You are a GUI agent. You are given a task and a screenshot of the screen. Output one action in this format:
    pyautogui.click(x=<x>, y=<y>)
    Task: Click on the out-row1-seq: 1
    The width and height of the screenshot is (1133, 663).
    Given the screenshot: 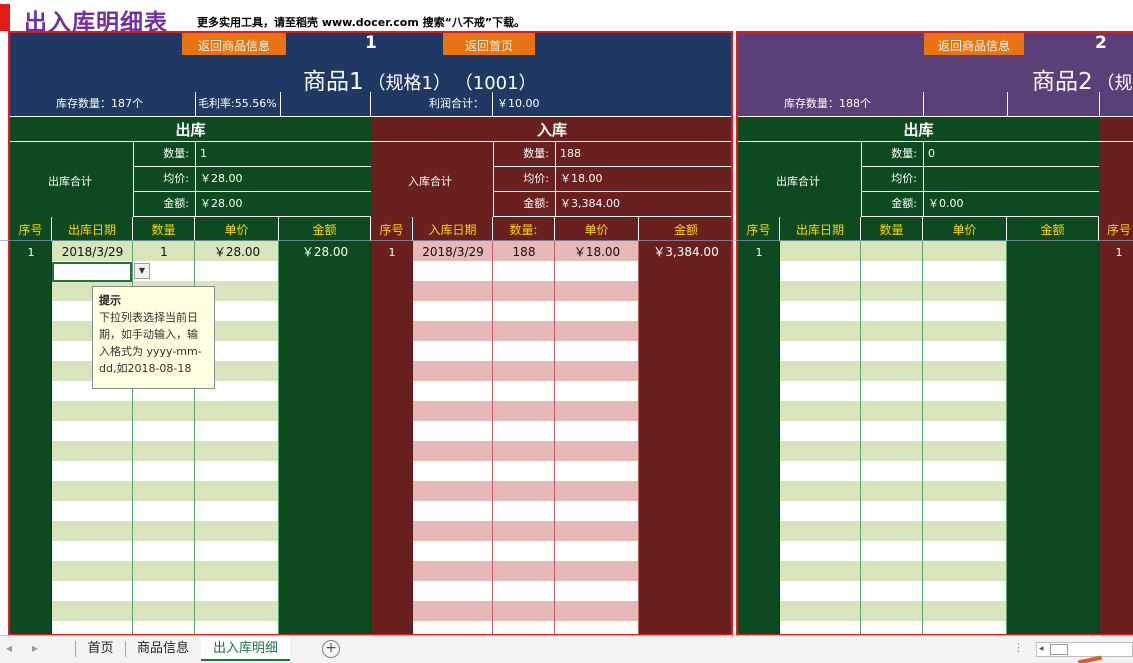 What is the action you would take?
    pyautogui.click(x=31, y=252)
    